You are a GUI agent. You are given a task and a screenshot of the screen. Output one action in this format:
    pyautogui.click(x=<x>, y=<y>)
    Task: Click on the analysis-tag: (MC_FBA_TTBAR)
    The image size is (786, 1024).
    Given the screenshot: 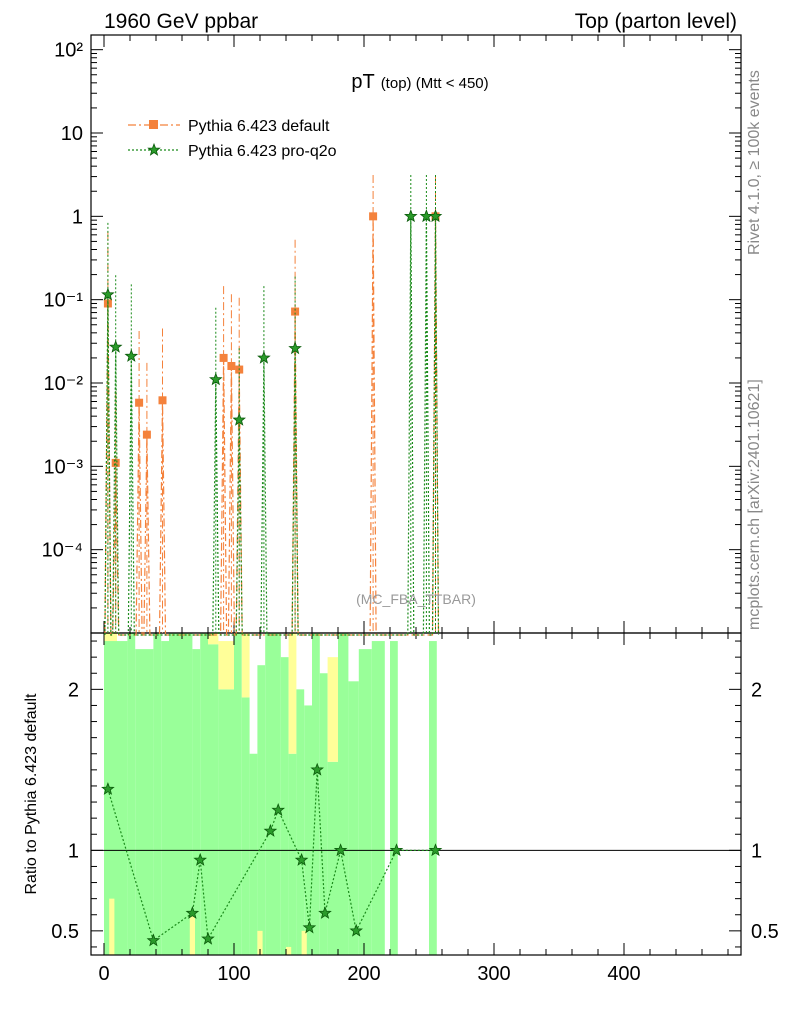 What is the action you would take?
    pyautogui.click(x=416, y=599)
    